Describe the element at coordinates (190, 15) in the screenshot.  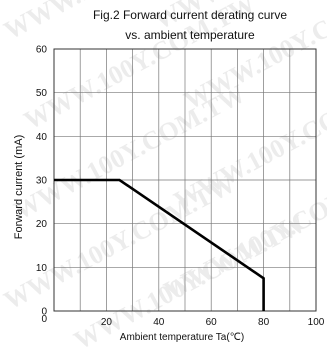
I see `chart-title: Fig.2 Forward current derating curve` at that location.